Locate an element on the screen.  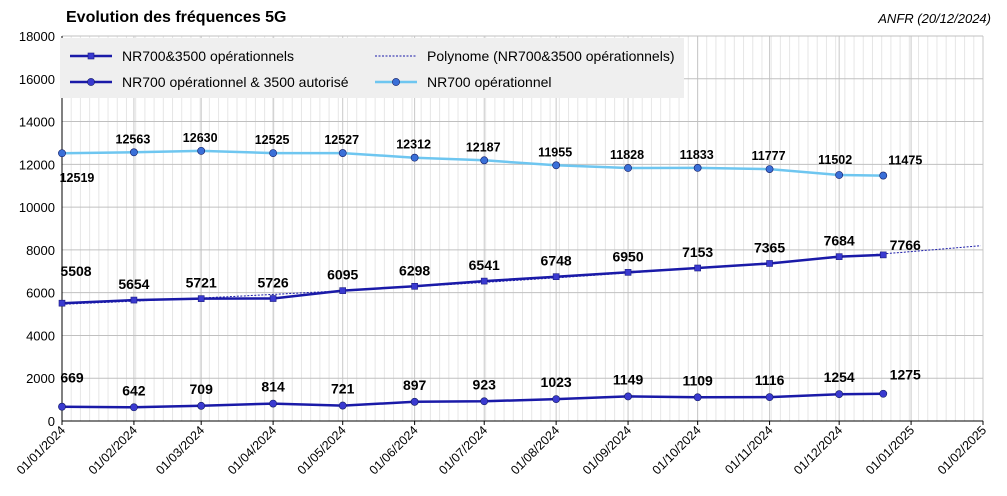
data-label: 669 is located at coordinates (72, 378).